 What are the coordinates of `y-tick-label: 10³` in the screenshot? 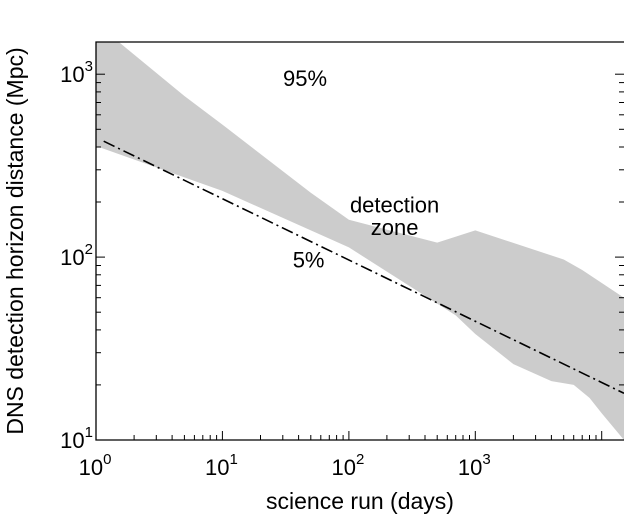 It's located at (76, 72).